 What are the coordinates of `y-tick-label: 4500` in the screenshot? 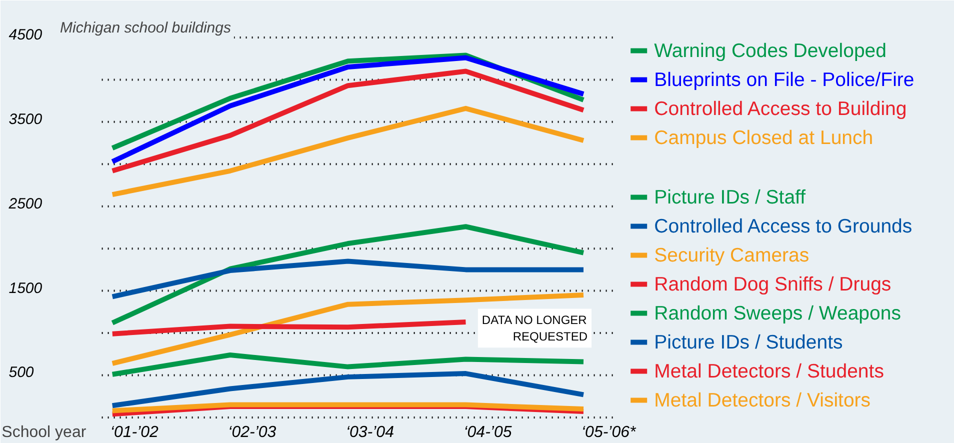 It's located at (25, 35).